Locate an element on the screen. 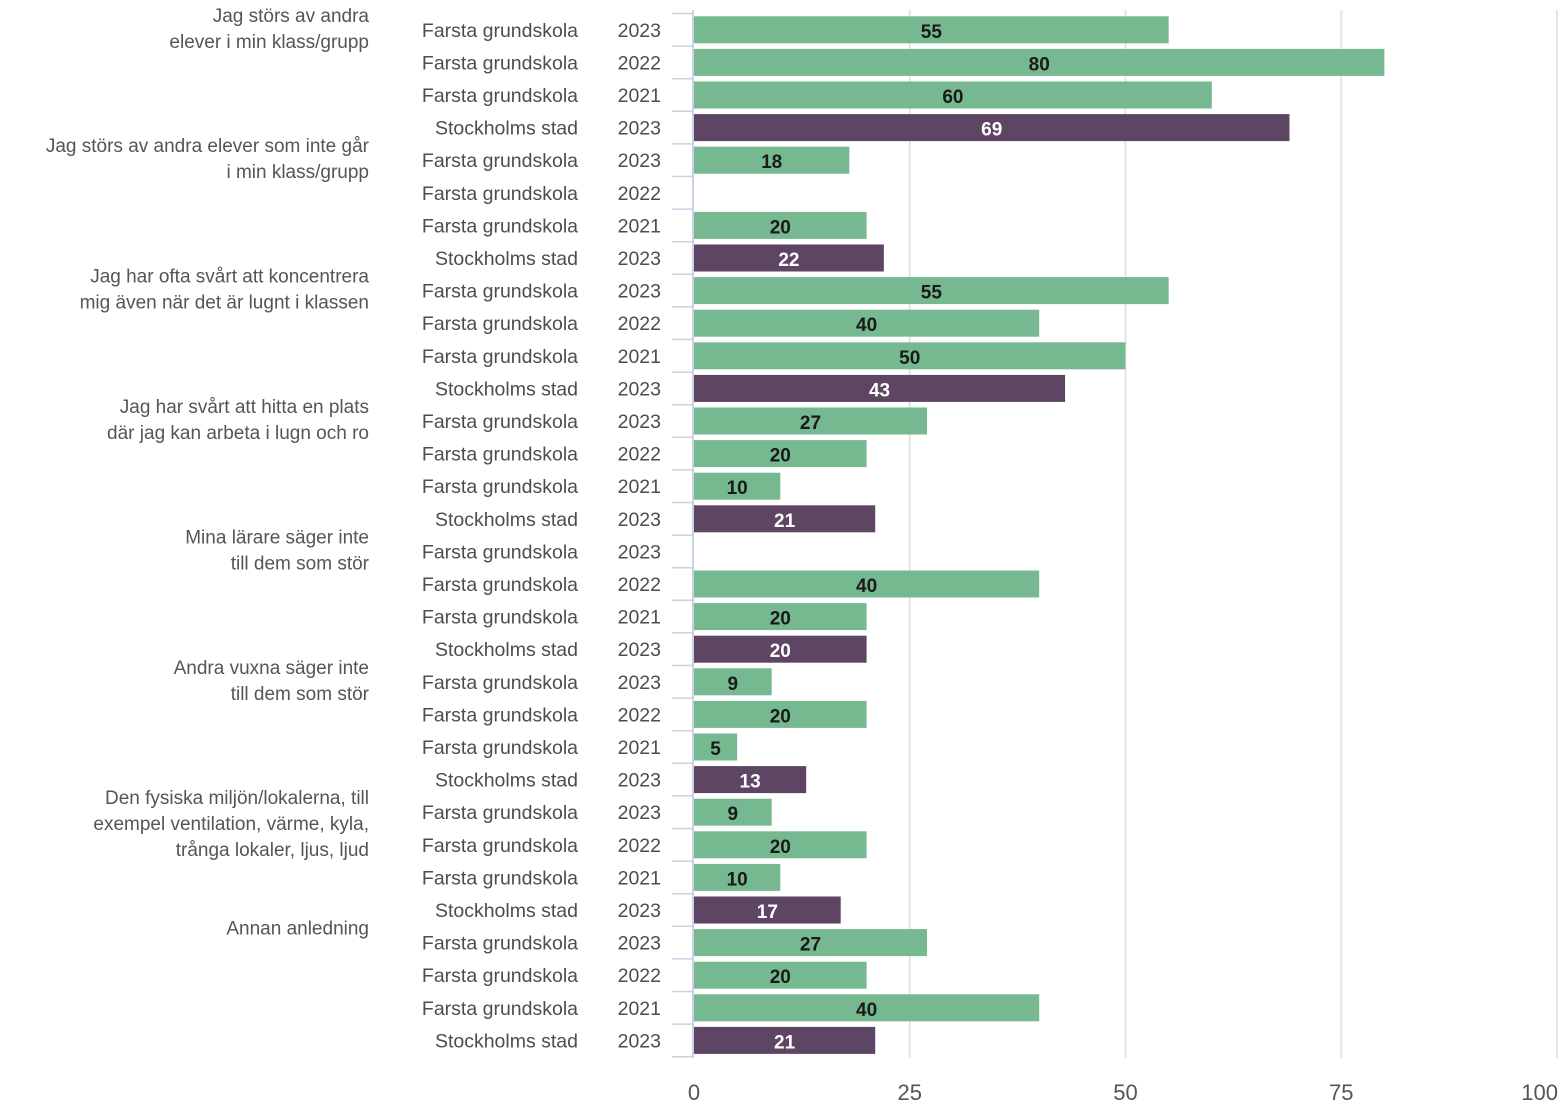 The height and width of the screenshot is (1101, 1562). category-label-line: Den fysiska miljön/lokalerna, till is located at coordinates (237, 798).